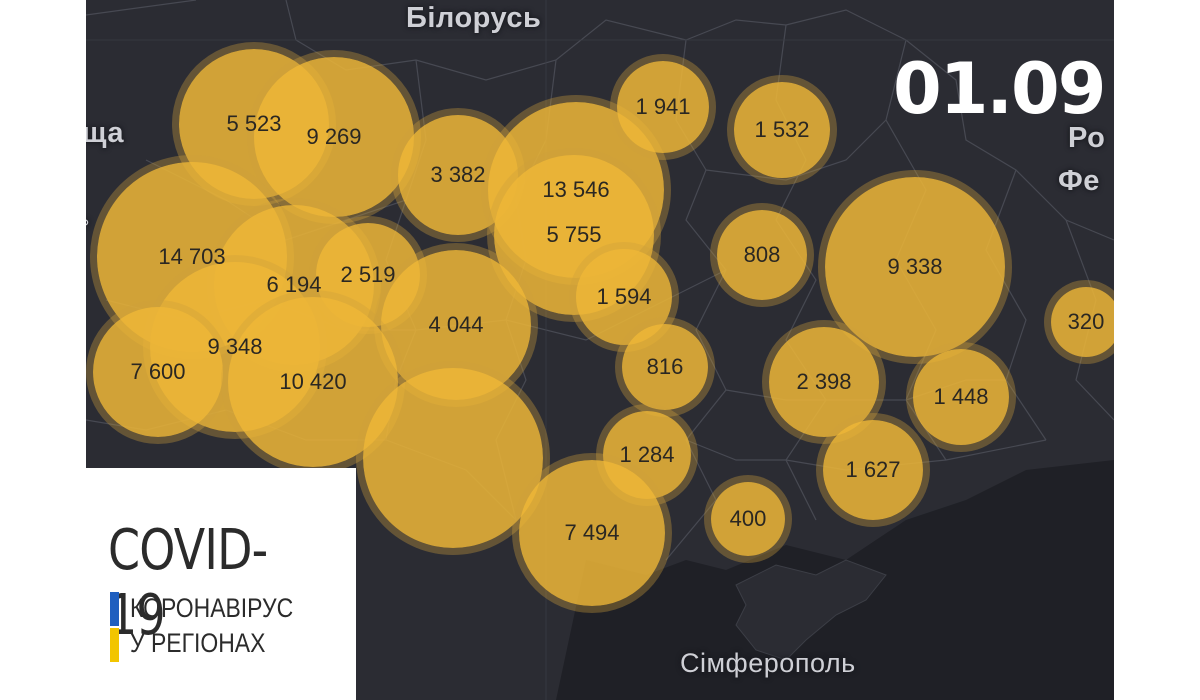 The width and height of the screenshot is (1200, 700). I want to click on case-count-label: 13 546, so click(576, 189).